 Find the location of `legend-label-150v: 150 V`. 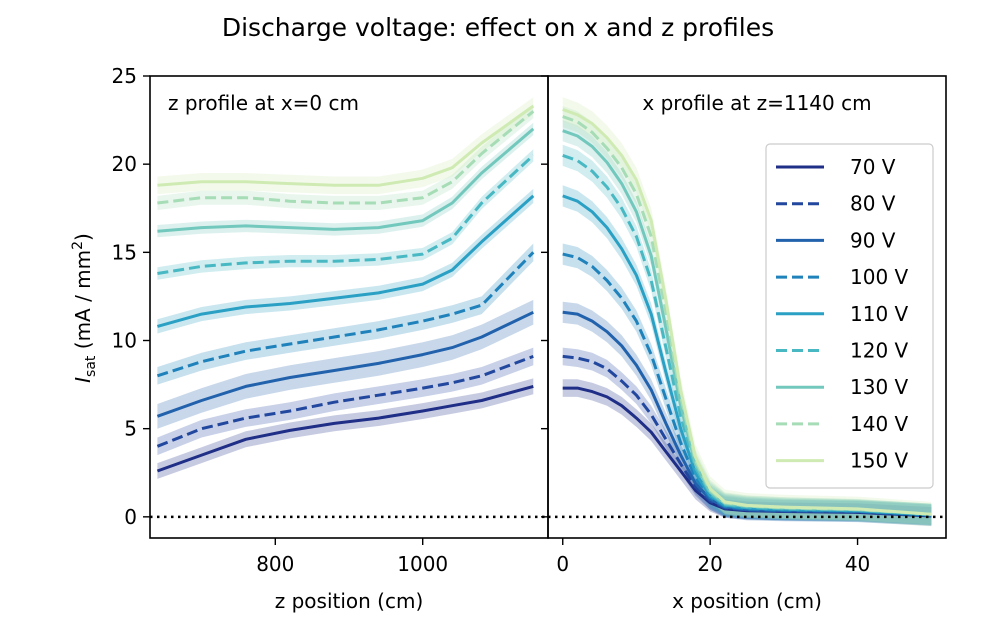

legend-label-150v: 150 V is located at coordinates (879, 461).